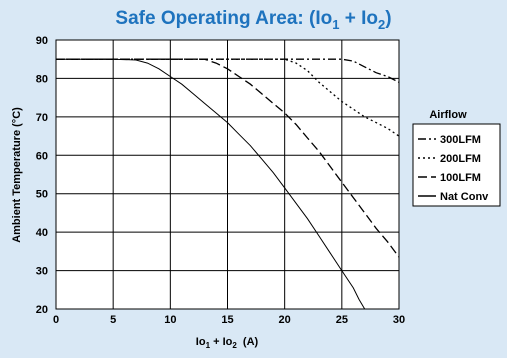 The image size is (507, 358). I want to click on legend: 300LFM 200LFM 100LFM Nat Conv, so click(456, 165).